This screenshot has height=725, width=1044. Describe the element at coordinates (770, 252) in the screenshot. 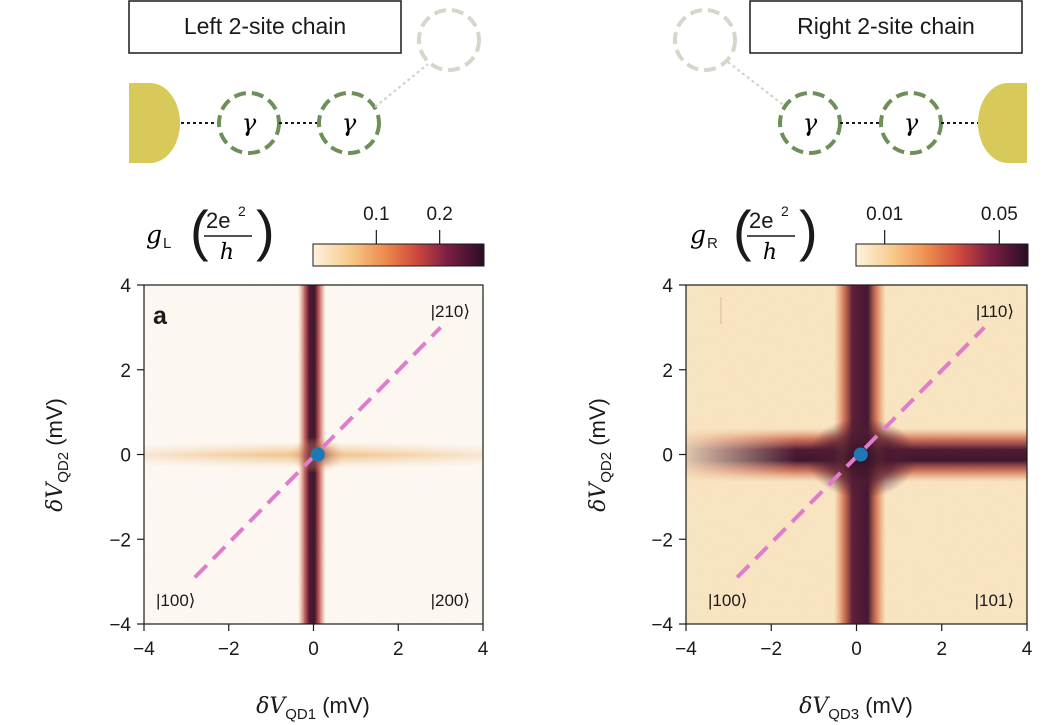

I see `right-units-denominator: h` at that location.